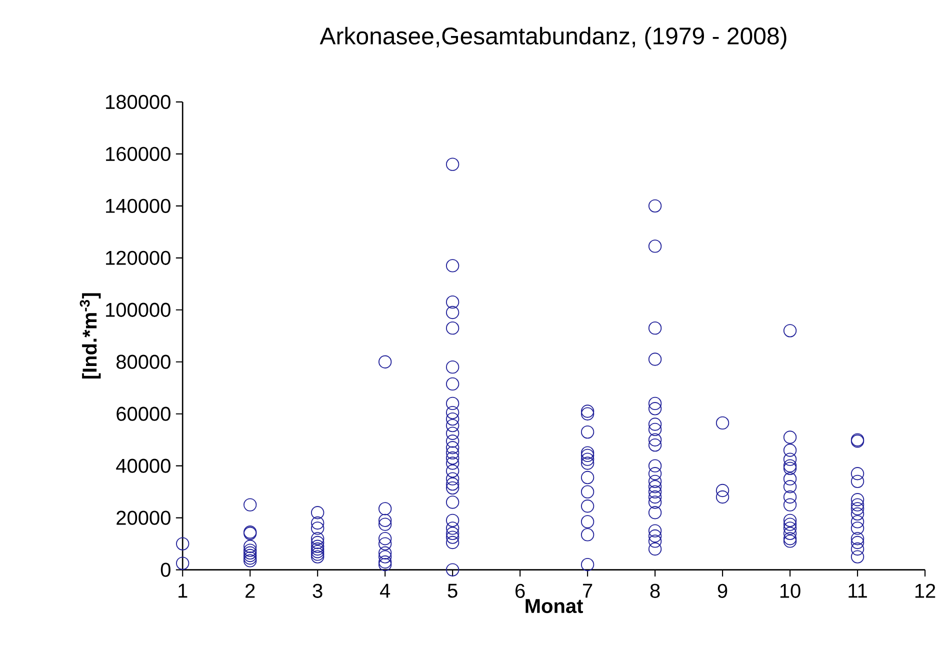 Image resolution: width=941 pixels, height=657 pixels. Describe the element at coordinates (655, 591) in the screenshot. I see `x-tick-label: 8` at that location.